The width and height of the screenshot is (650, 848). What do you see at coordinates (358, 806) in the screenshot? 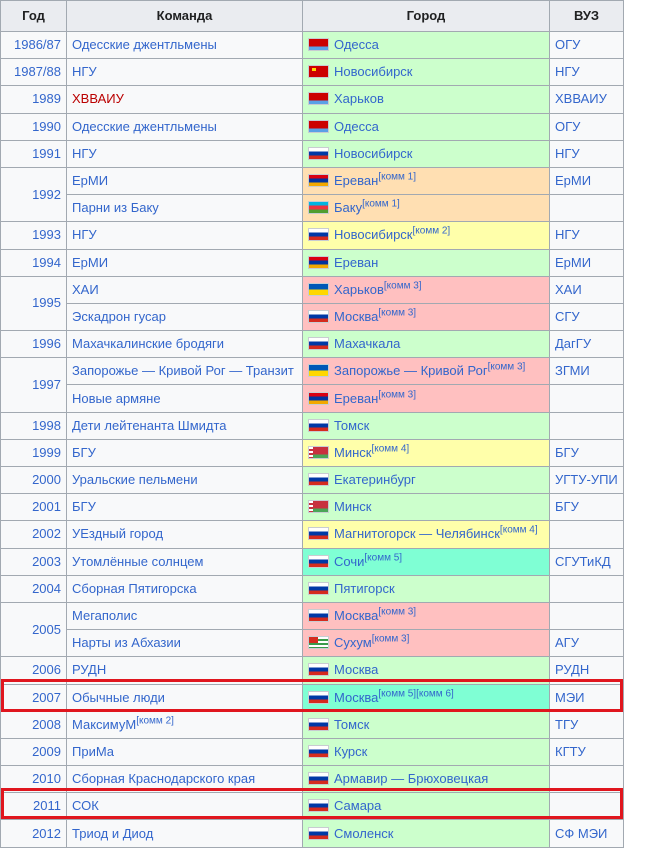
I see `city-link: Самара` at bounding box center [358, 806].